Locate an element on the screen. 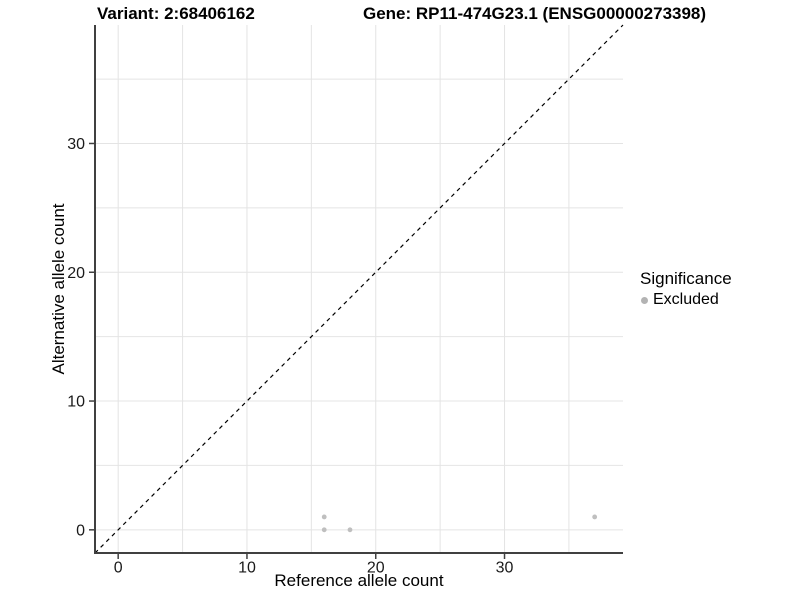 The image size is (800, 600). legend: Significance Excluded is located at coordinates (686, 289).